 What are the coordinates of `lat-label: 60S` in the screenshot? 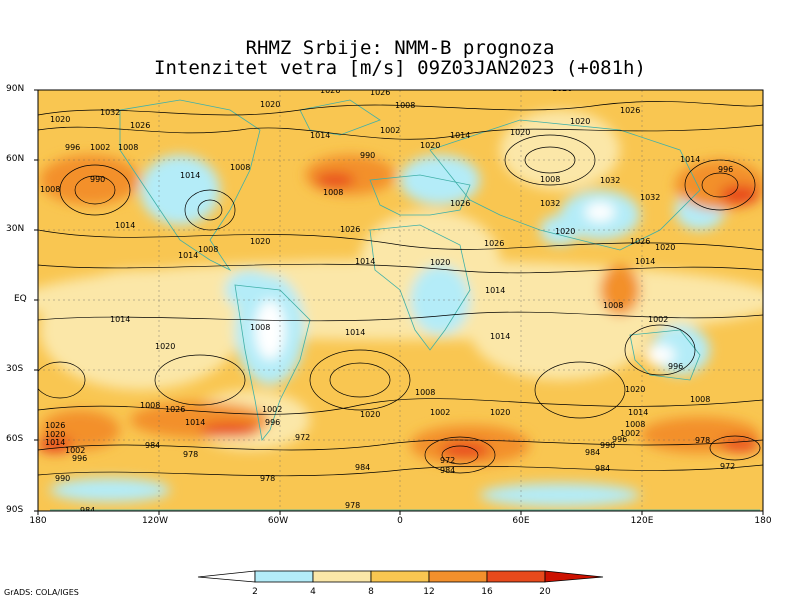 It's located at (15, 439).